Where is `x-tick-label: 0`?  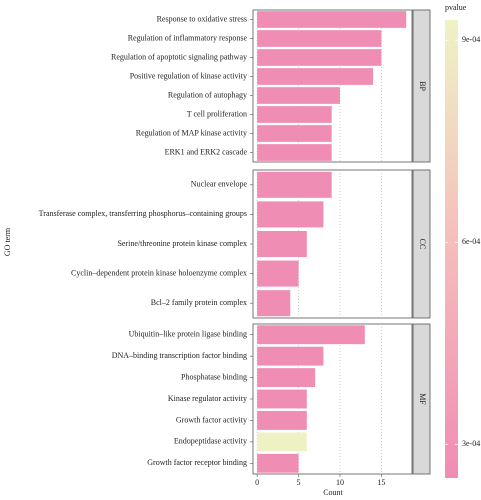
x-tick-label: 0 is located at coordinates (257, 482).